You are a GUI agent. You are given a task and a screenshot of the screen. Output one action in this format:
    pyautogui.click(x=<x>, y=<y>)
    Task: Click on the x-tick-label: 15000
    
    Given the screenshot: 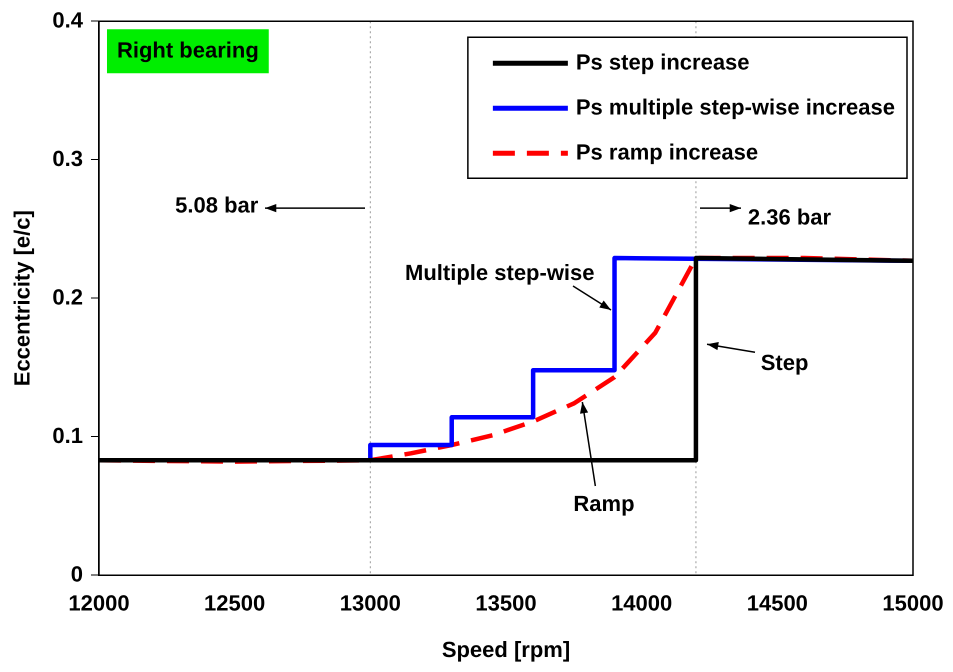 What is the action you would take?
    pyautogui.click(x=913, y=603)
    